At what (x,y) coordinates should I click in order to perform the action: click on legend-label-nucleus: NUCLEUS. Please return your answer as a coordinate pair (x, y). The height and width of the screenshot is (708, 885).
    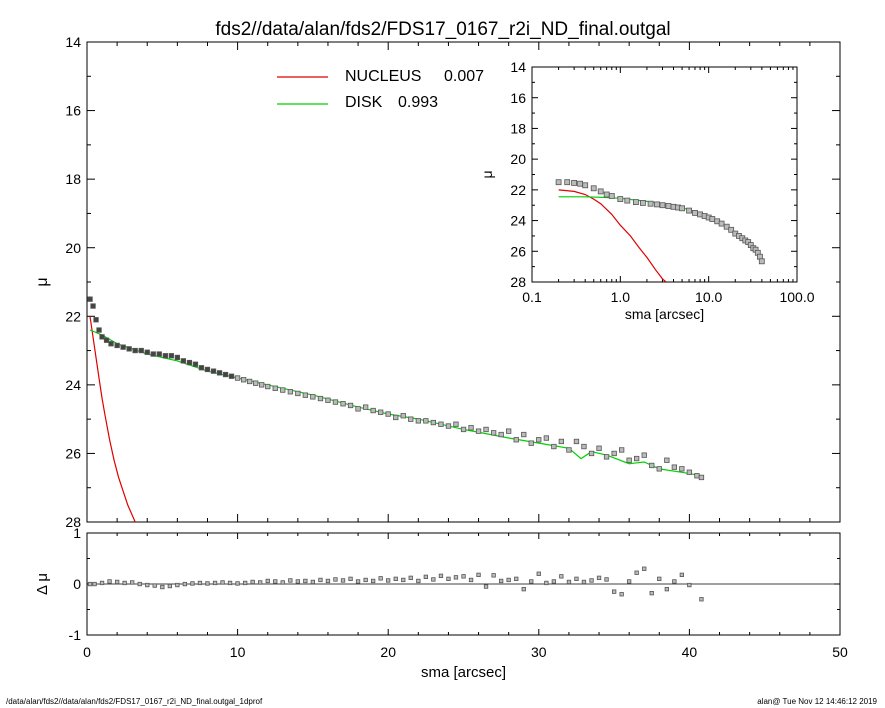
    Looking at the image, I should click on (383, 76).